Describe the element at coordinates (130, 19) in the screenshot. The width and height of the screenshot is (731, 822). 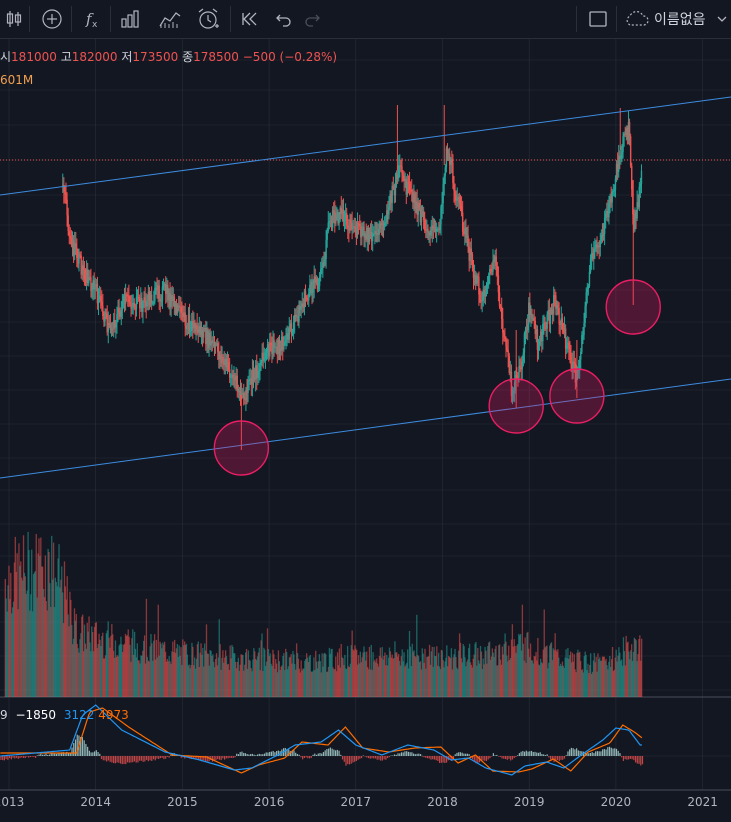
I see `chart-type-icon` at that location.